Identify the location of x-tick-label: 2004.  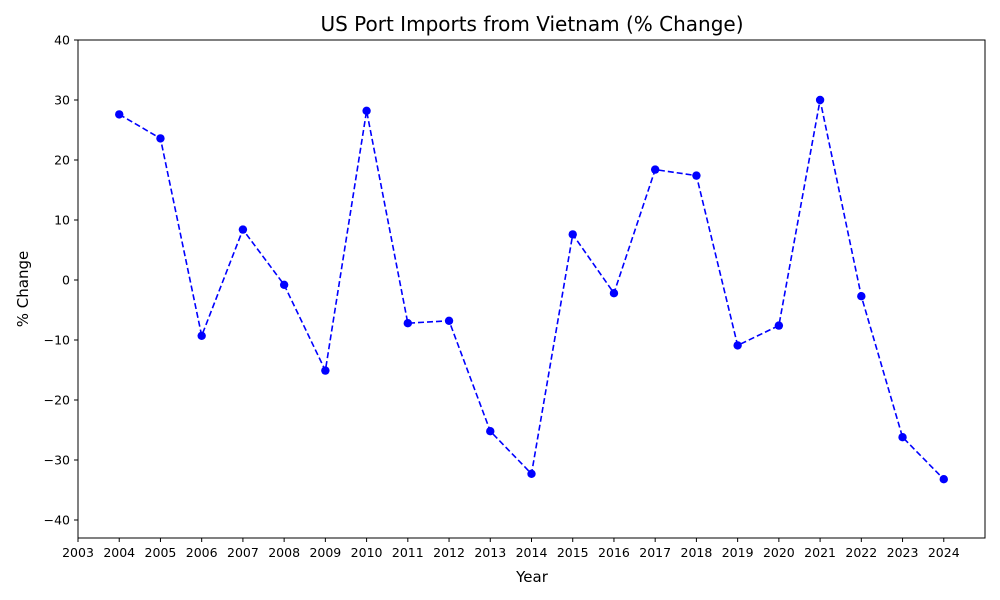
(119, 552).